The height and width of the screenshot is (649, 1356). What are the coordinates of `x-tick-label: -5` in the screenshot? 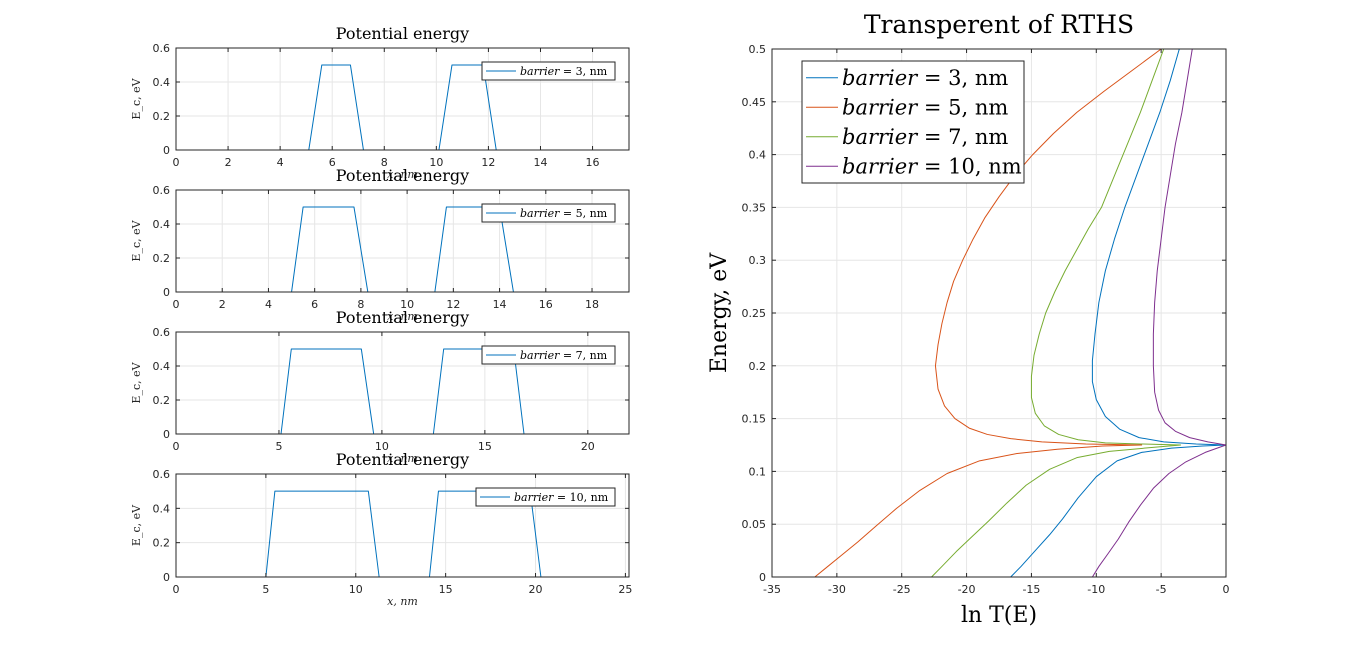 It's located at (1161, 589).